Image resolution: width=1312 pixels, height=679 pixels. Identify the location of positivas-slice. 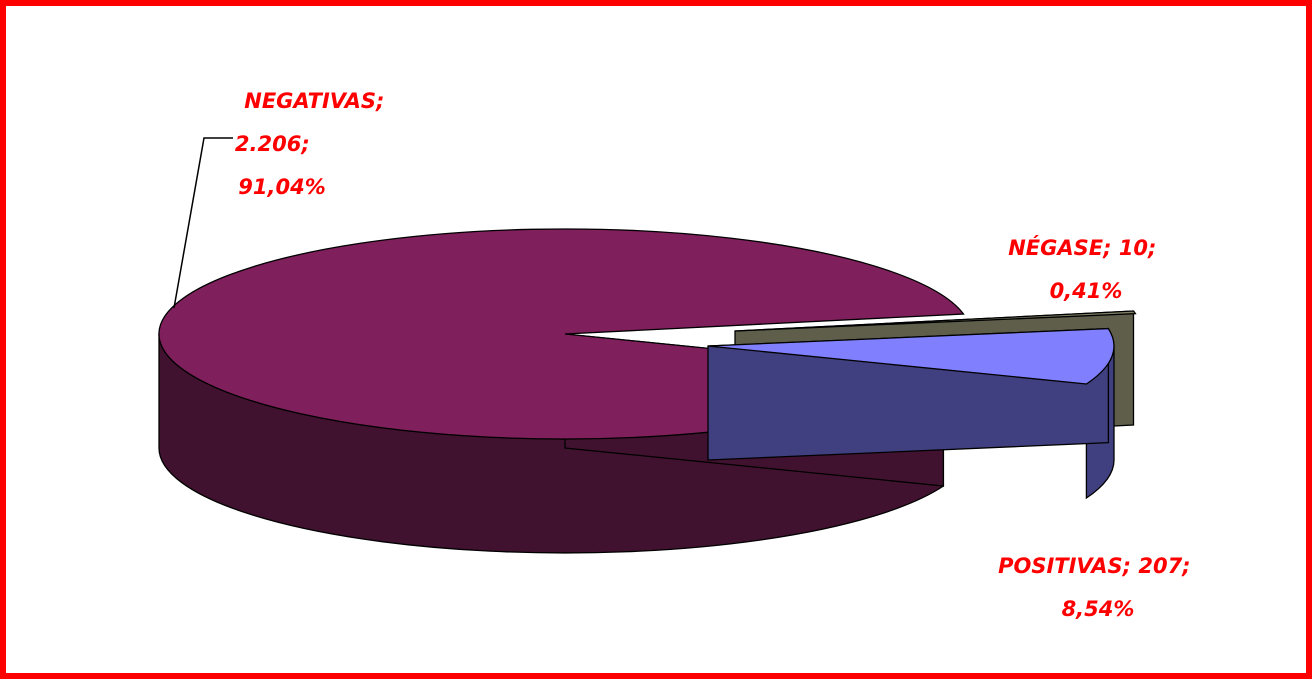
(911, 413).